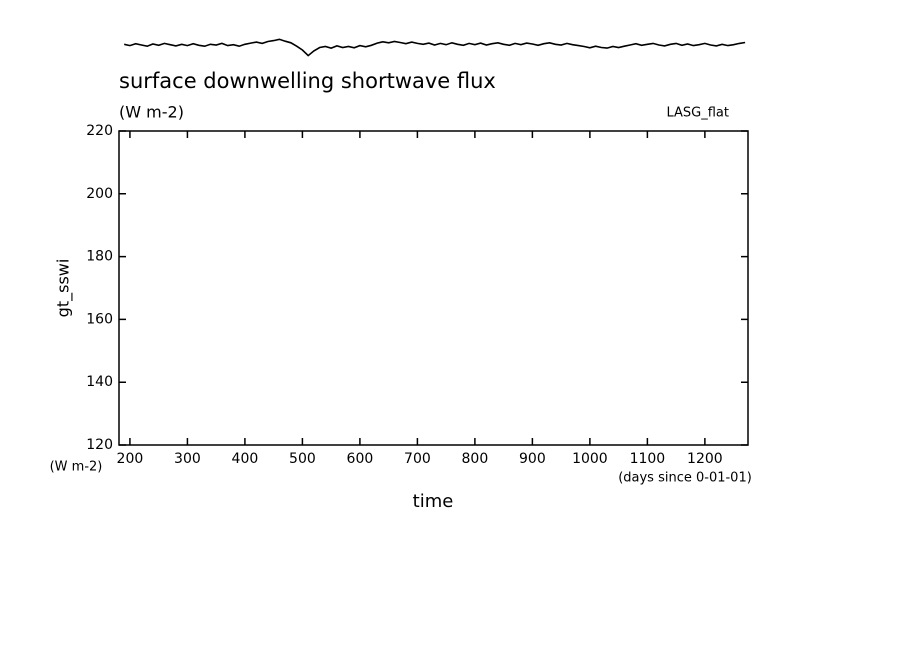 The image size is (904, 654). I want to click on y-tick-label: 120, so click(99, 445).